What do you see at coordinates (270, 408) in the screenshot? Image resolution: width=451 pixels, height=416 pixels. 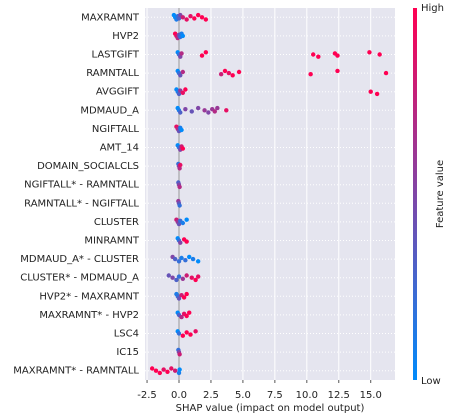 I see `x-axis-label: SHAP value (impact on model output)` at bounding box center [270, 408].